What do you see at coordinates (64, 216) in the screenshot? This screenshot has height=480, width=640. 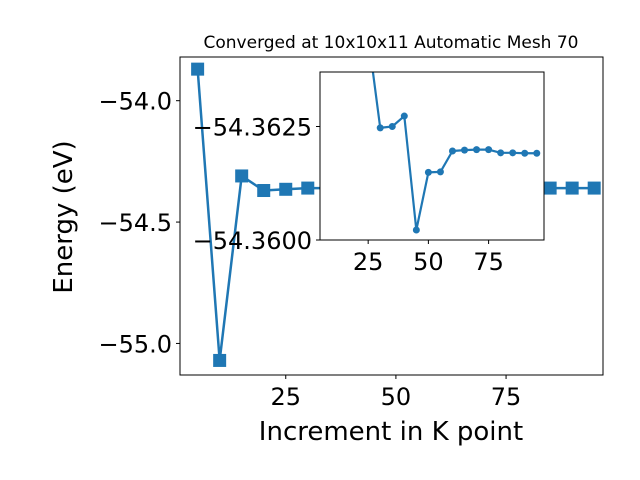 I see `y-axis-label: Energy (eV)` at bounding box center [64, 216].